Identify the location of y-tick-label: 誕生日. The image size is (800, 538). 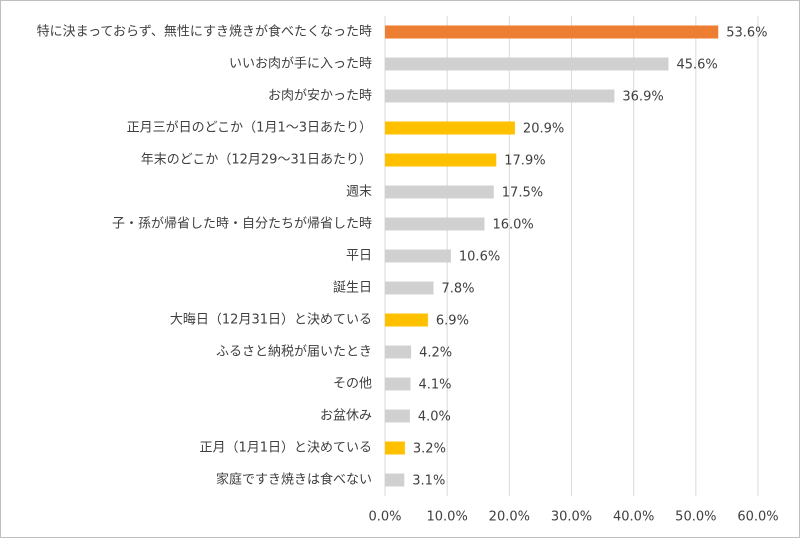
(352, 288).